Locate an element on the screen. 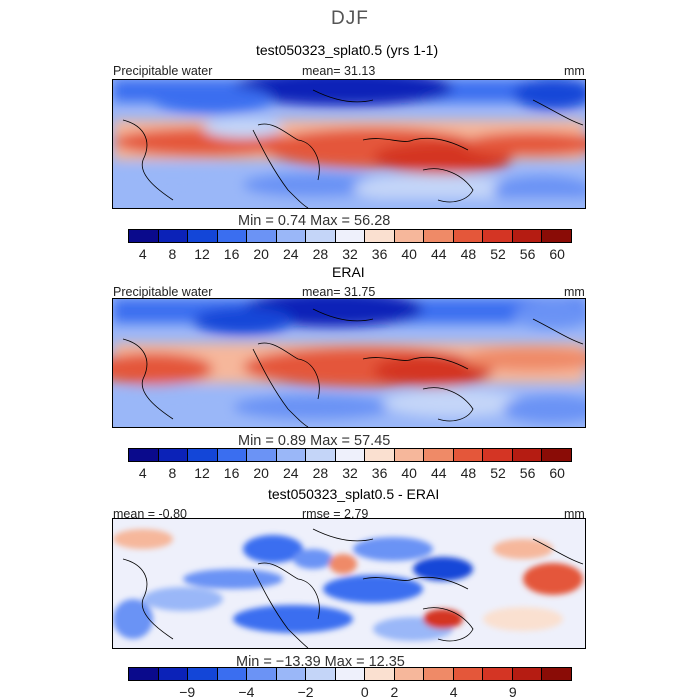  map-obs is located at coordinates (349, 363).